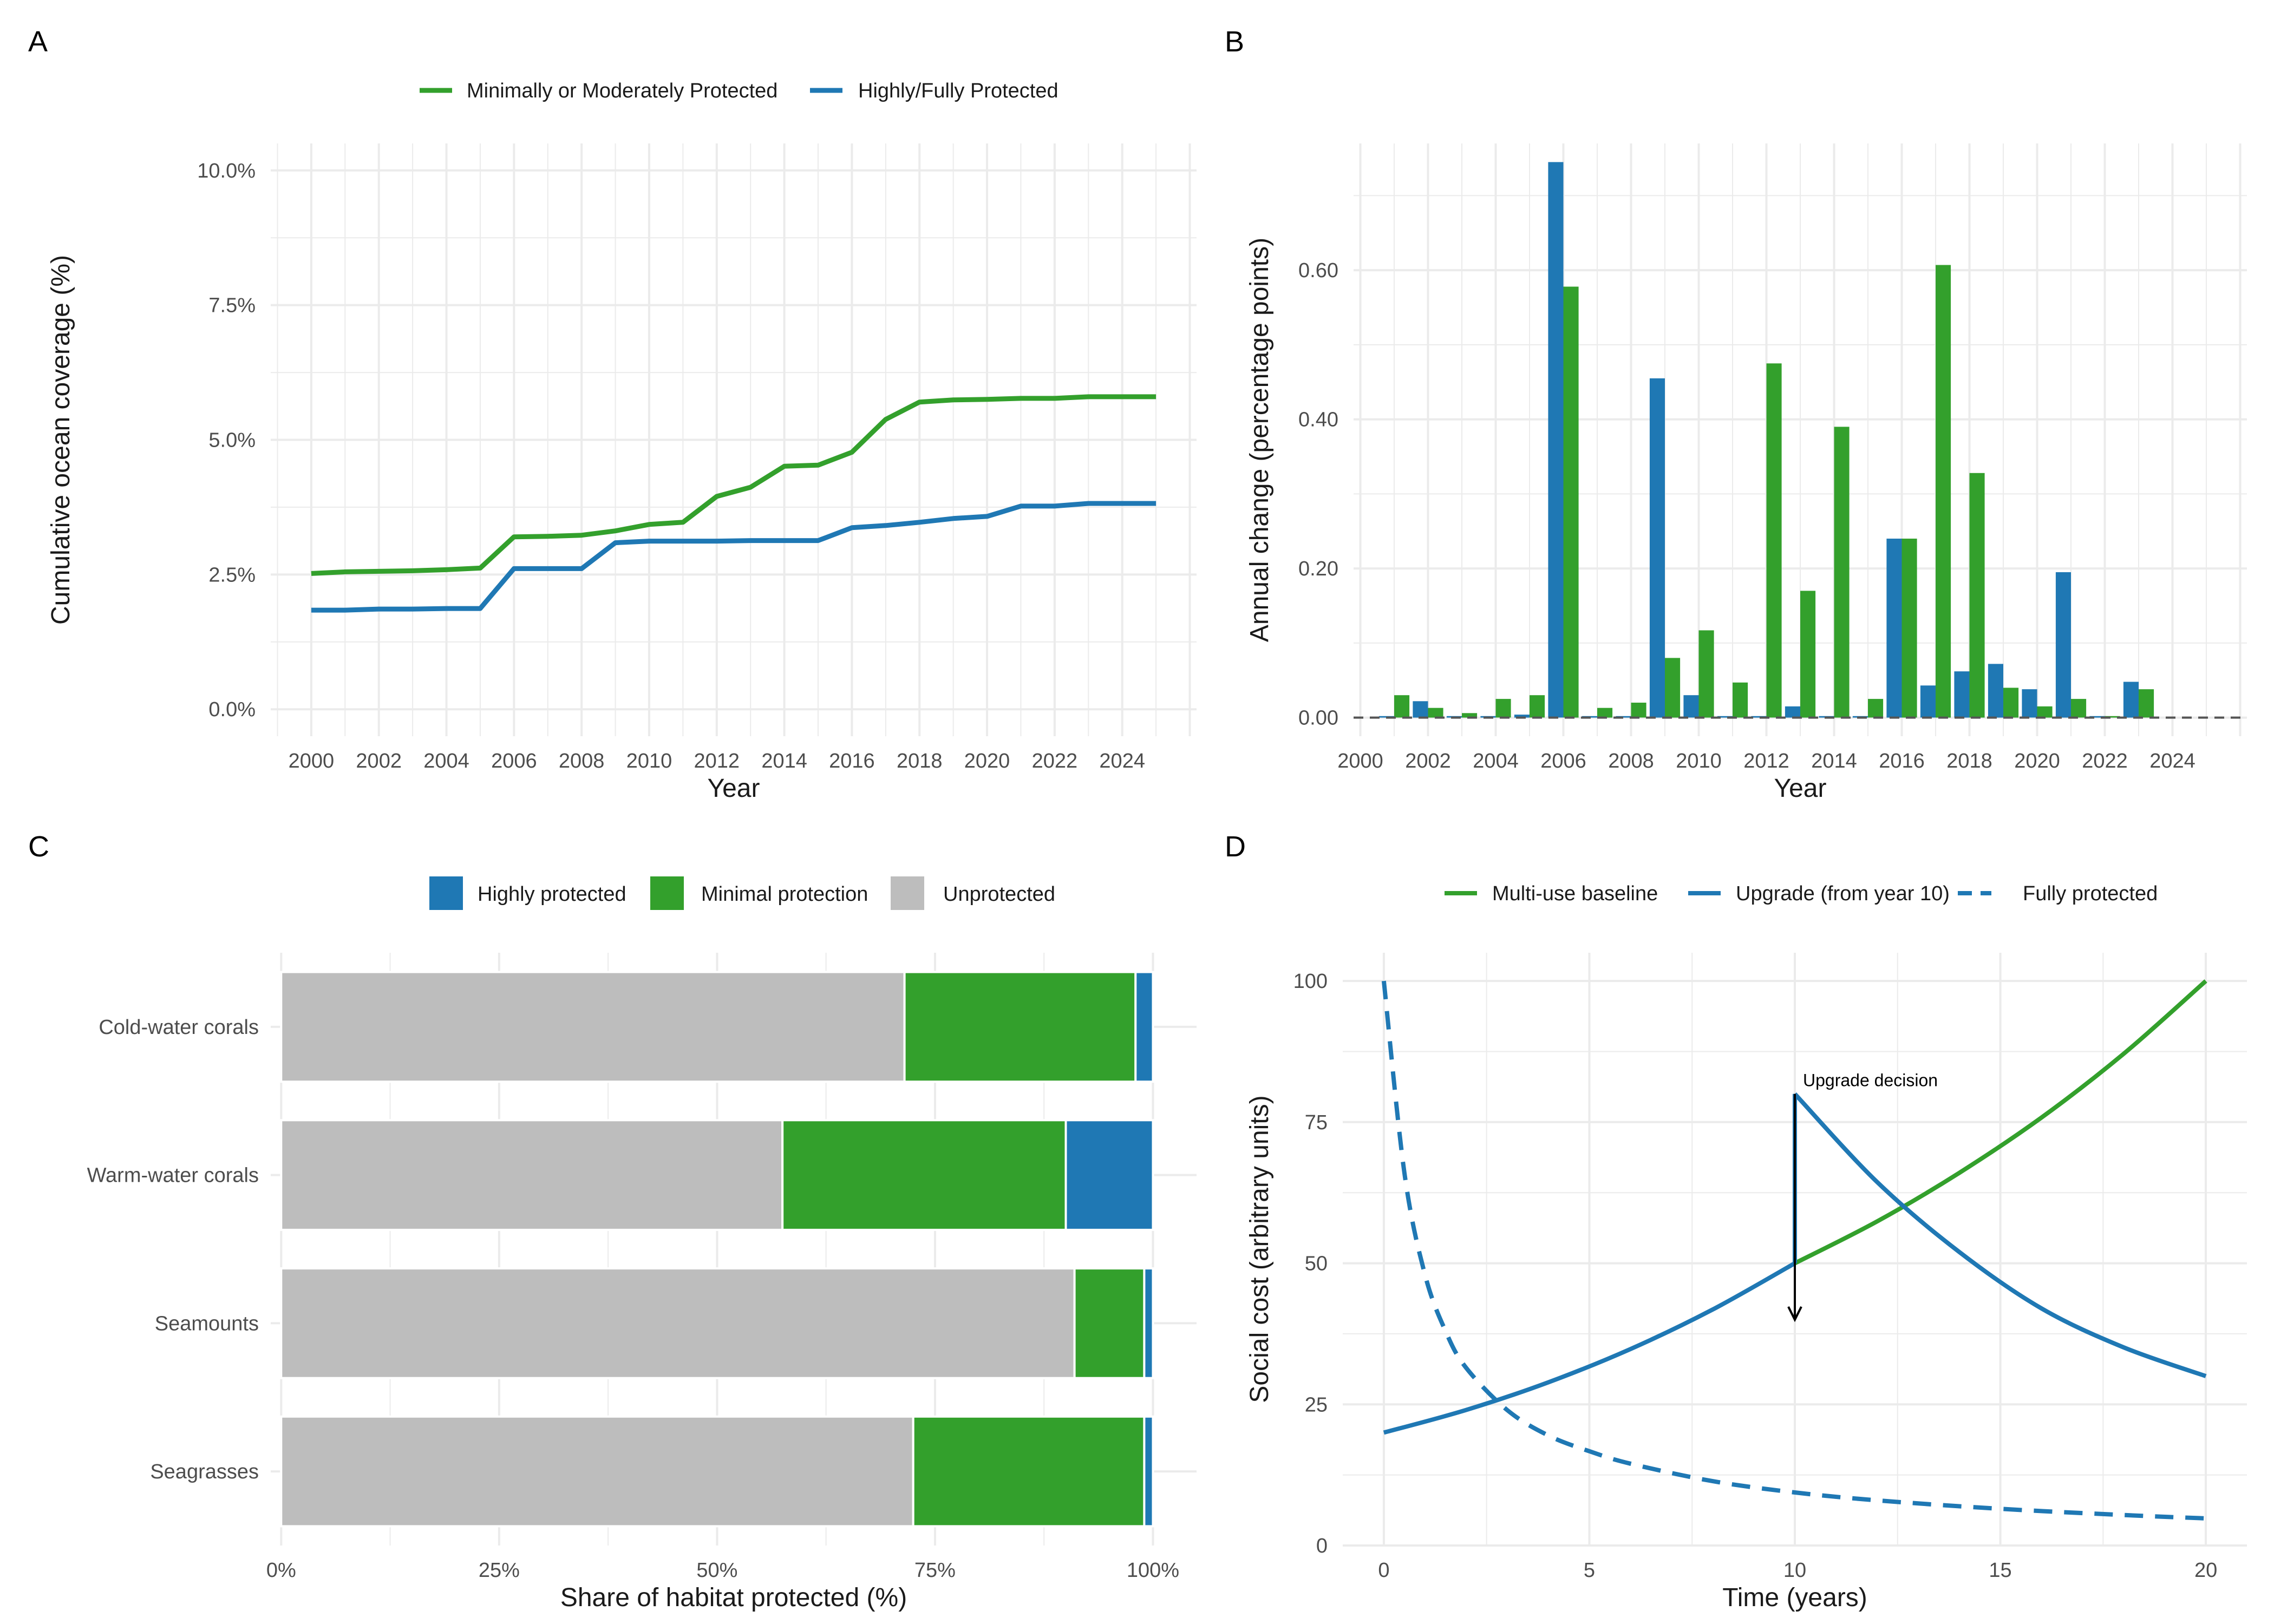 Image resolution: width=2274 pixels, height=1624 pixels. I want to click on annotation-arrow-head, so click(1795, 1314).